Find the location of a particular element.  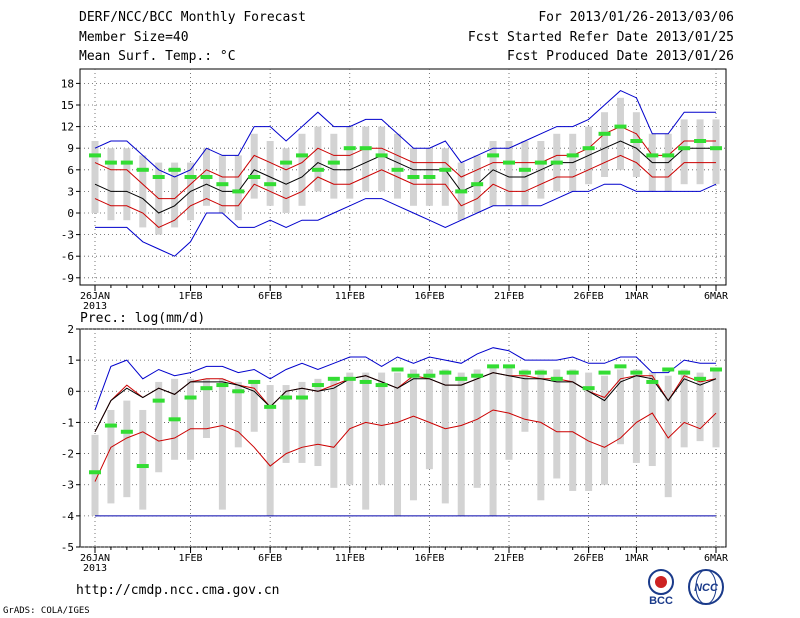

y-tick-label: 6 is located at coordinates (70, 170).